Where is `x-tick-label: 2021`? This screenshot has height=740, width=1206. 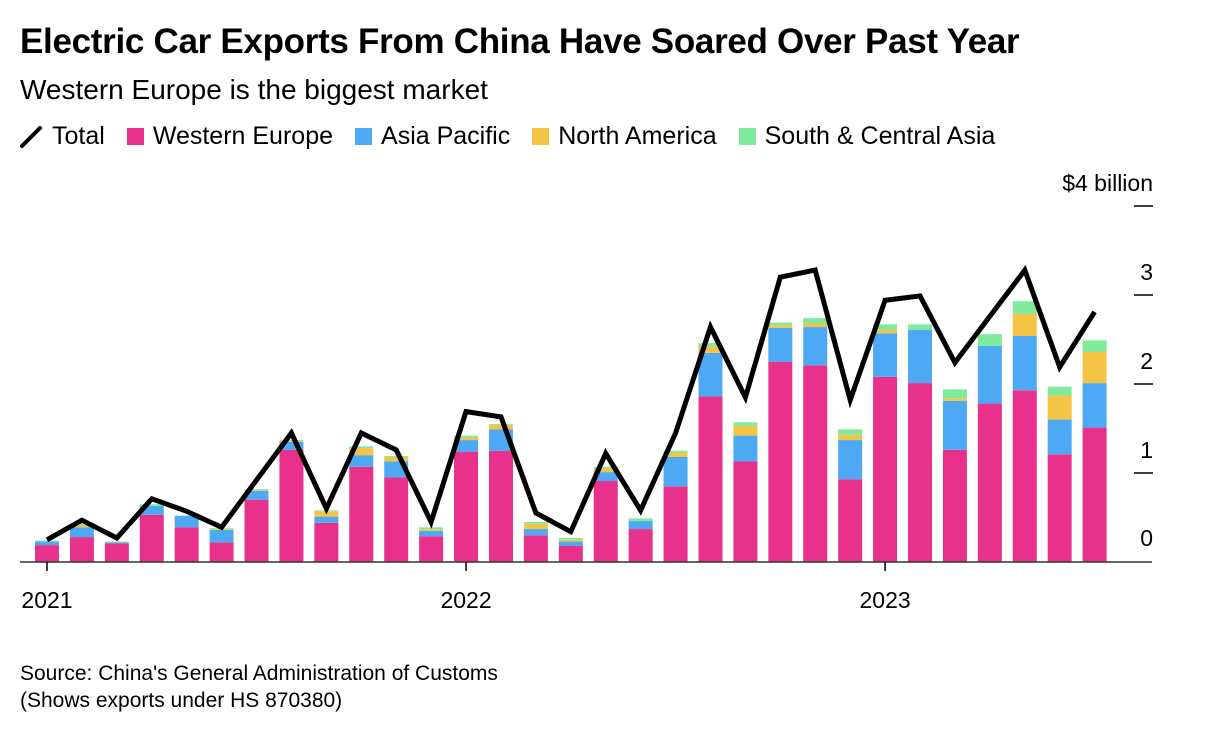
x-tick-label: 2021 is located at coordinates (46, 600).